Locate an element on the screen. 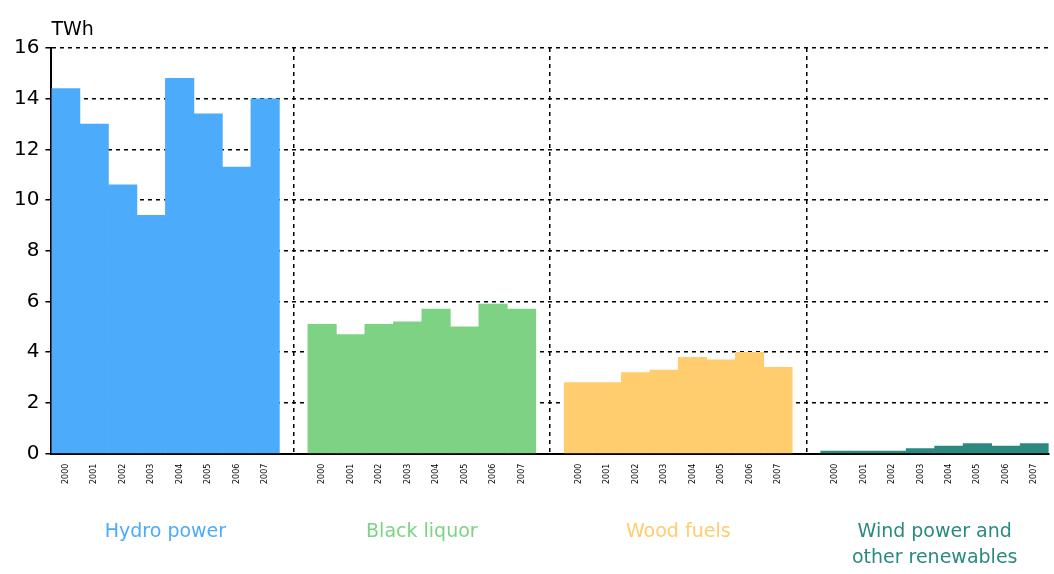 This screenshot has height=574, width=1054. text: Black liquor is located at coordinates (422, 529).